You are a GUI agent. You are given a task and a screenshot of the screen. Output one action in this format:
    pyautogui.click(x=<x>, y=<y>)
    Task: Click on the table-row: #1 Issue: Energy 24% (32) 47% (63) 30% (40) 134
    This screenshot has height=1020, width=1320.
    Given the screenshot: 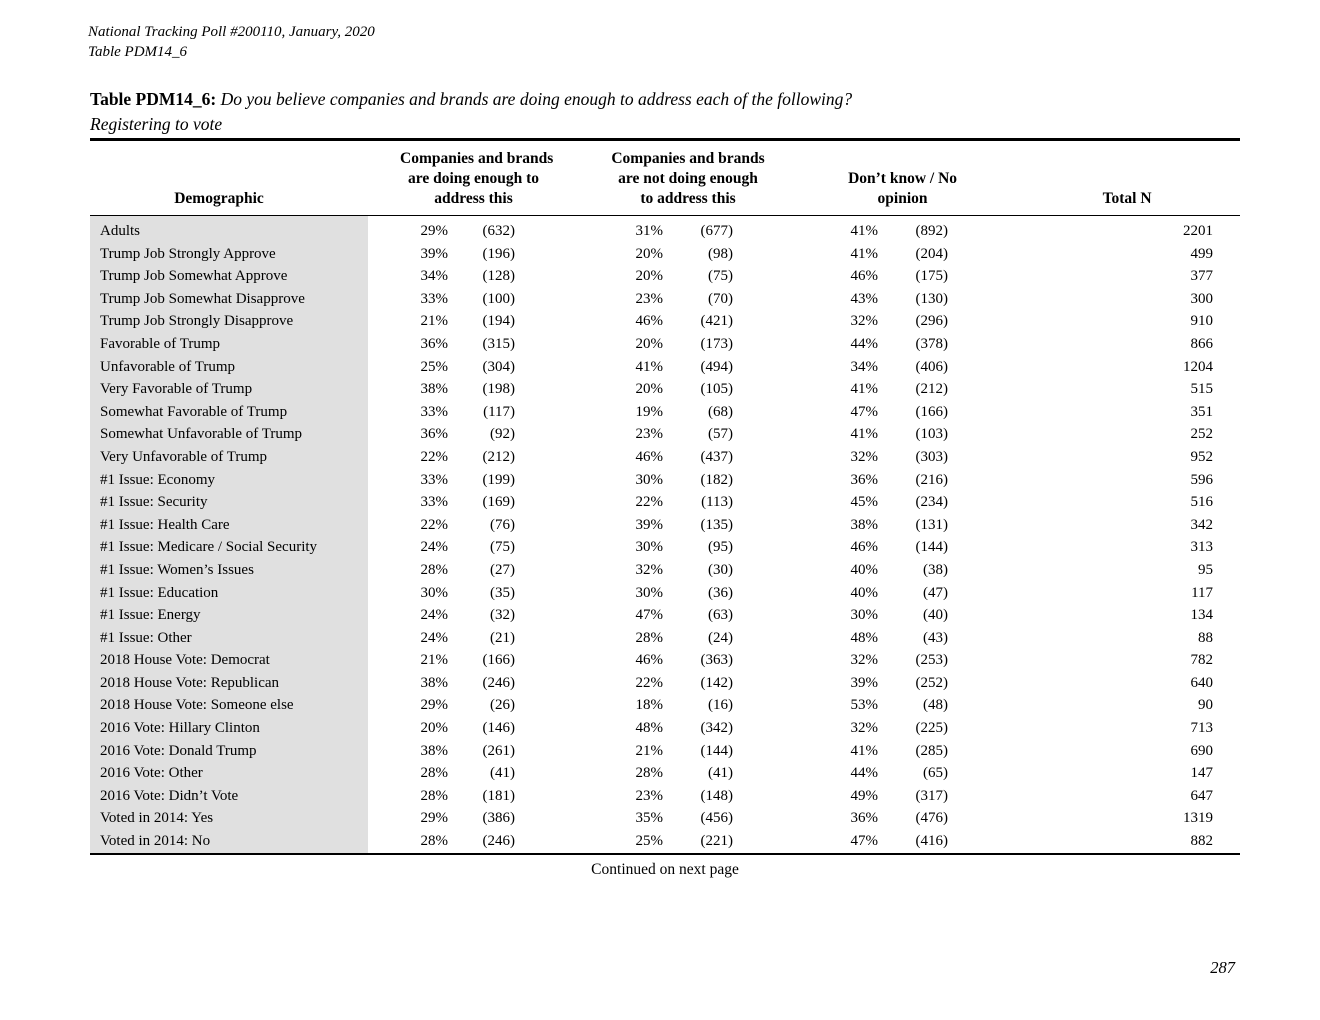 What is the action you would take?
    pyautogui.click(x=665, y=615)
    